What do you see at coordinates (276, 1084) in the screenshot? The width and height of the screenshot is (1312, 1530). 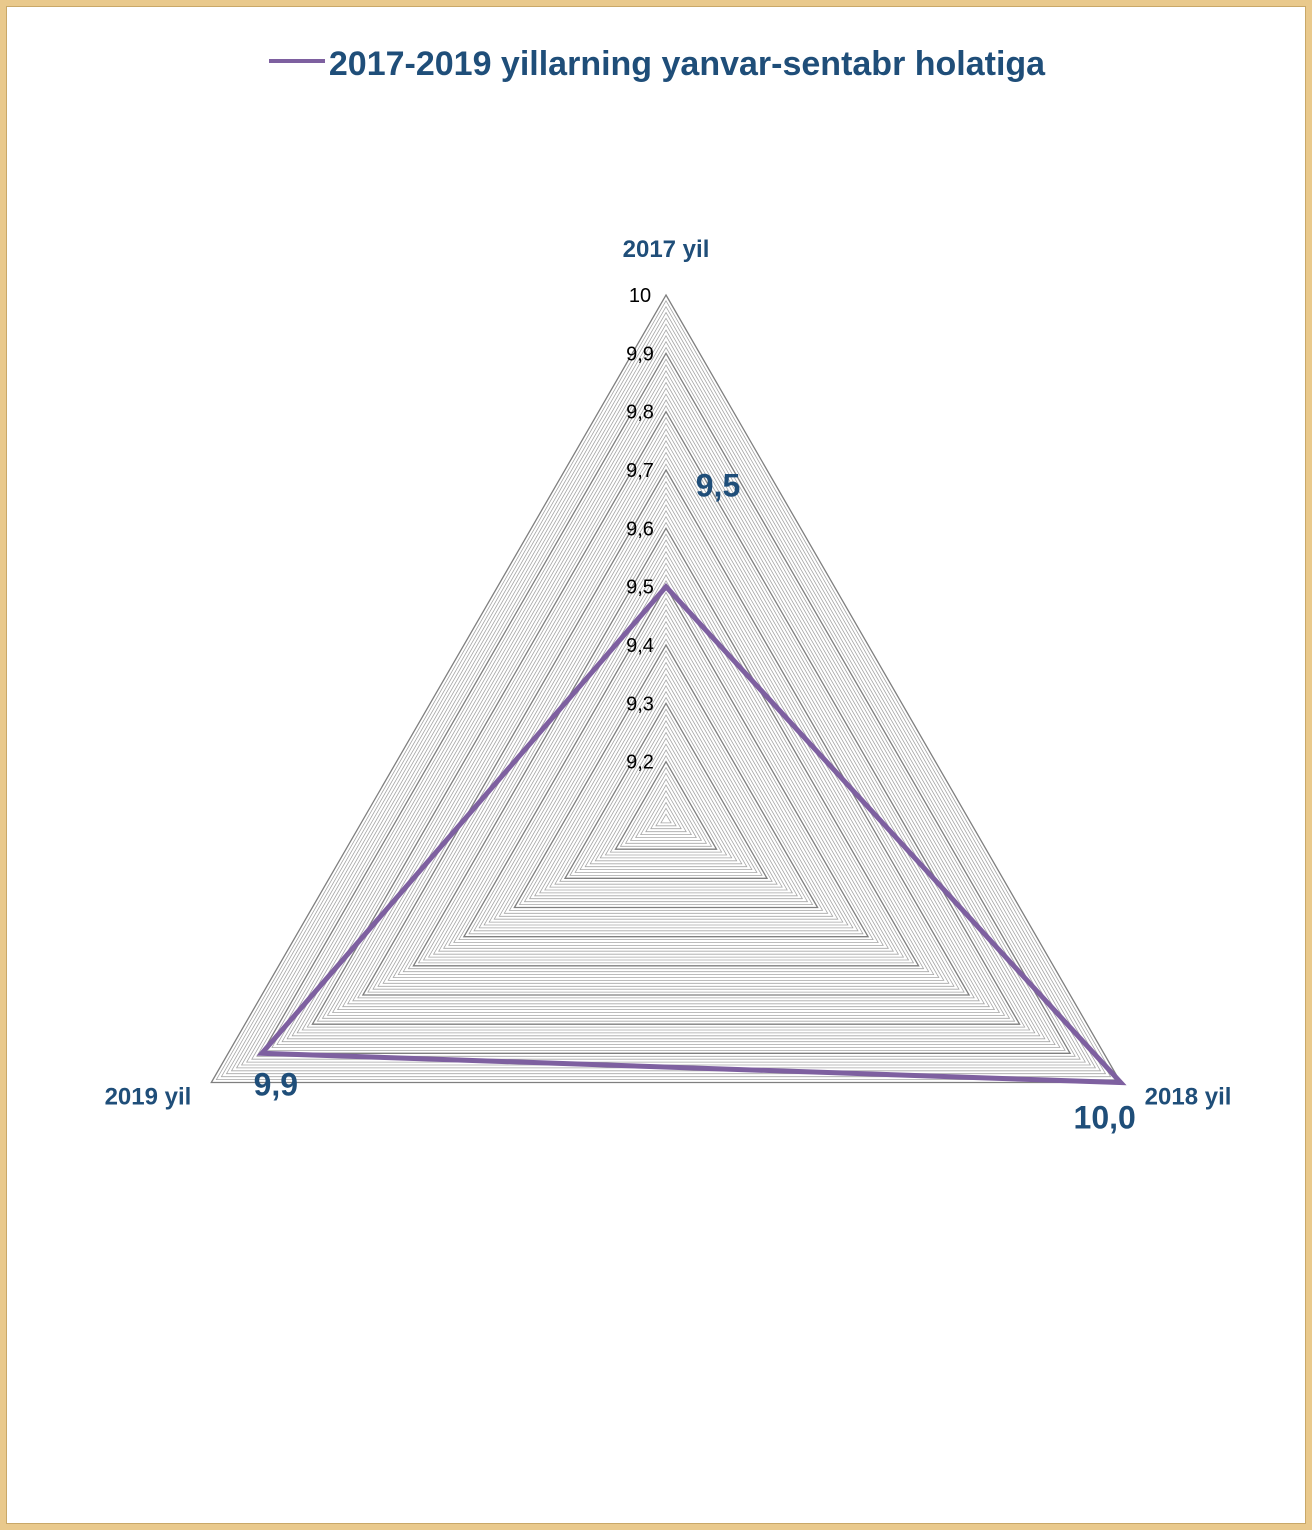 I see `data-label: 9,9` at bounding box center [276, 1084].